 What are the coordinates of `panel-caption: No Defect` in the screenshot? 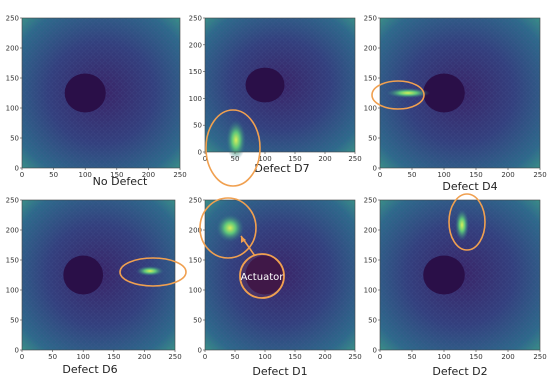 It's located at (120, 181).